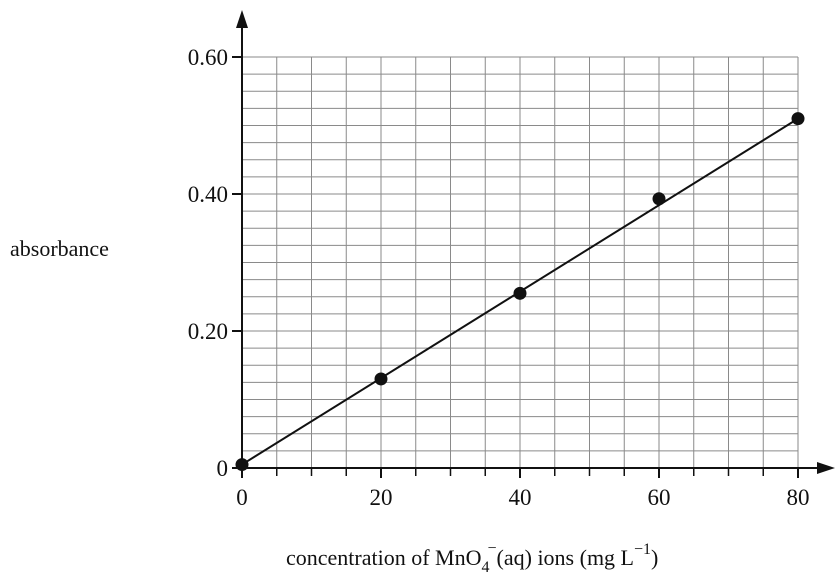 This screenshot has height=582, width=837. I want to click on x-tick-label: 80, so click(798, 497).